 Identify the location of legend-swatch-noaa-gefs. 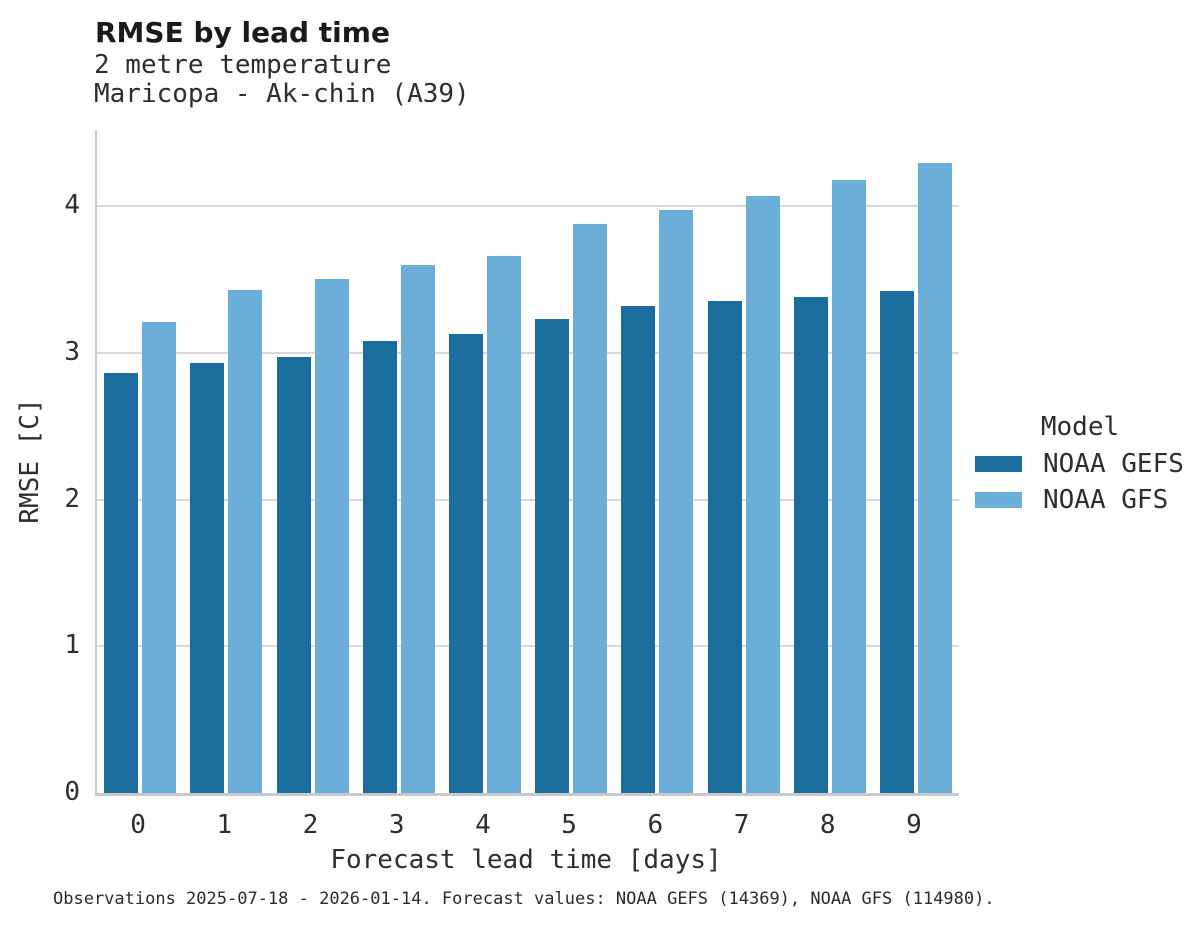
(998, 464).